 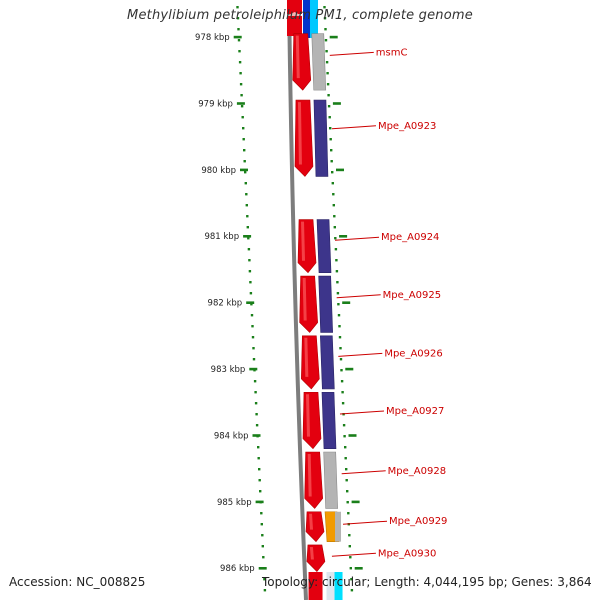 What do you see at coordinates (407, 553) in the screenshot?
I see `gene-label: Mpe_A0930` at bounding box center [407, 553].